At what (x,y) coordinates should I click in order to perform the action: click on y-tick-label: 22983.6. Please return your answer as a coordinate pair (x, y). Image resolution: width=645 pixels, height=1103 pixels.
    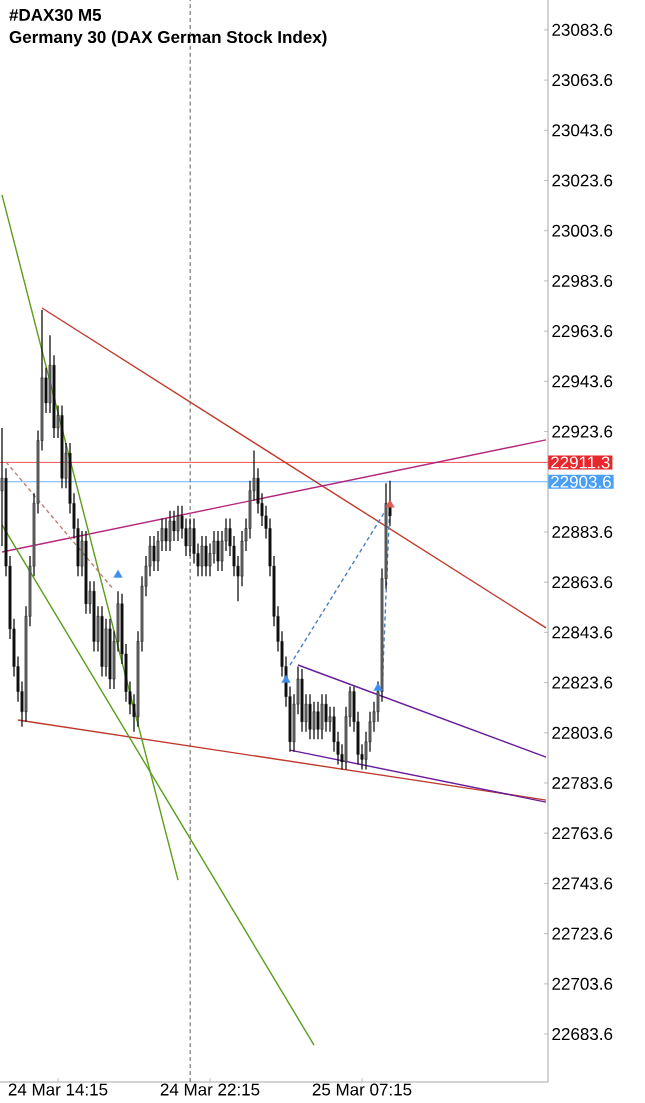
    Looking at the image, I should click on (582, 280).